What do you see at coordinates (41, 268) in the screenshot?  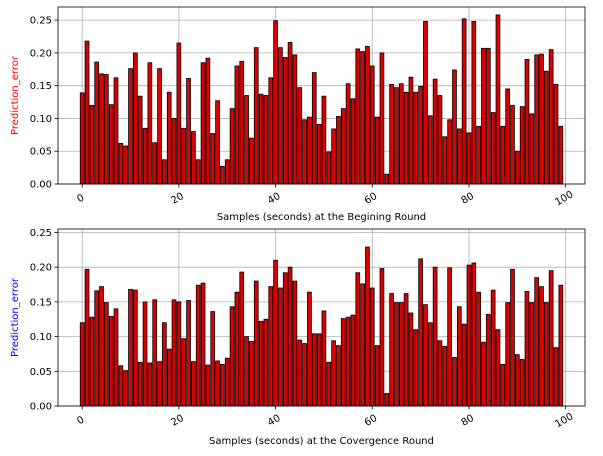 I see `y-tick-label: 0.20` at bounding box center [41, 268].